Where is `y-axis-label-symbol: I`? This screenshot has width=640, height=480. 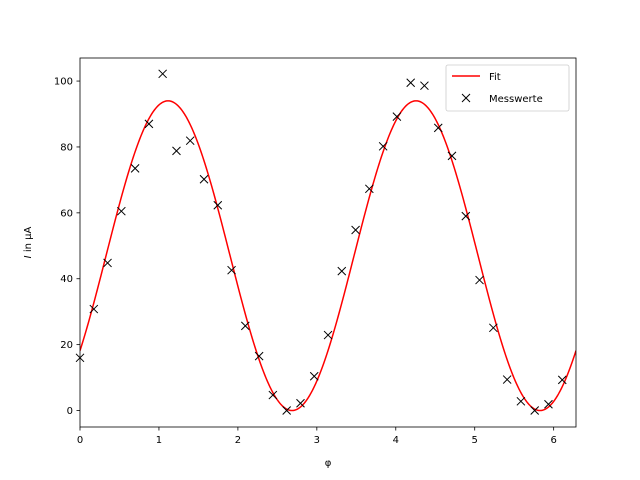
y-axis-label-symbol: I is located at coordinates (28, 256).